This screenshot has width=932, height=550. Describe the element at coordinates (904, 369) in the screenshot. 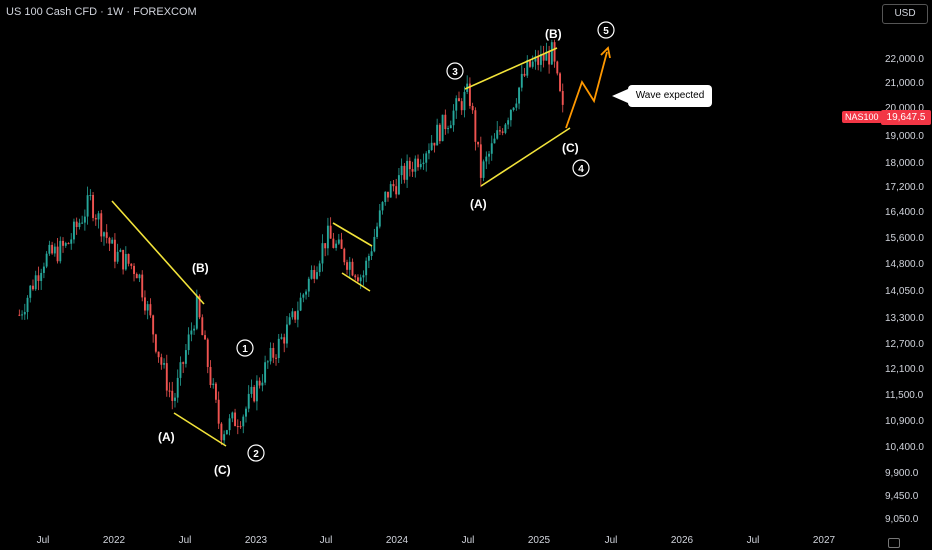

I see `price-axis-label: 12,100.0` at that location.